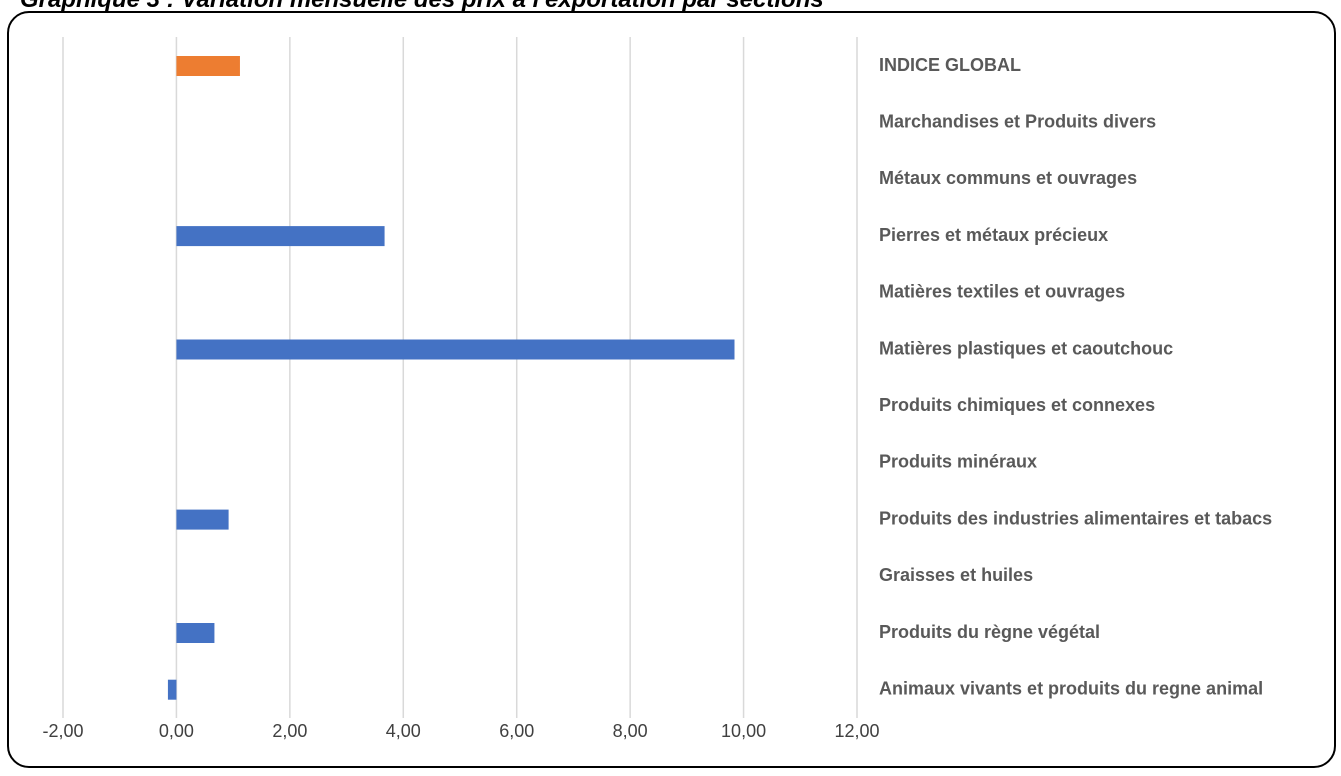 The image size is (1341, 776). I want to click on x-tick-label: 6,00, so click(516, 731).